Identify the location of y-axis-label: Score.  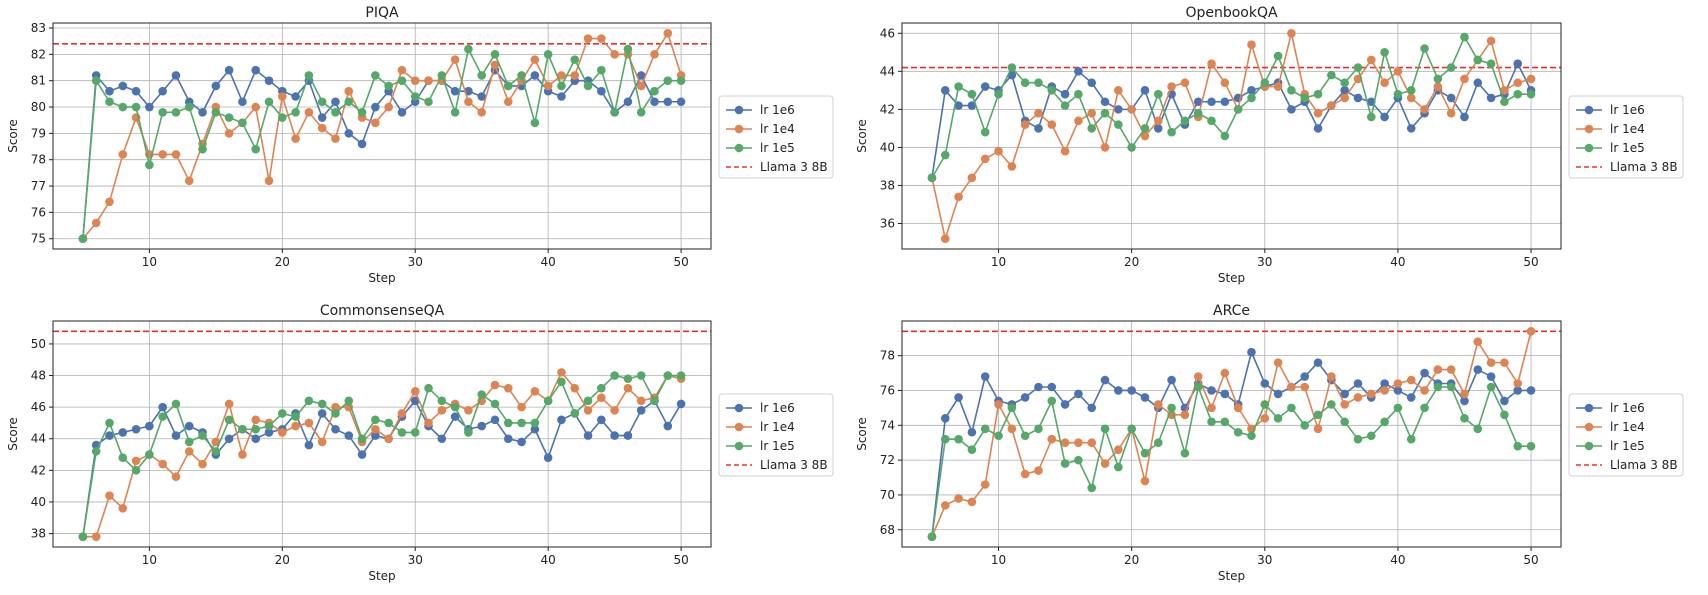
(862, 136).